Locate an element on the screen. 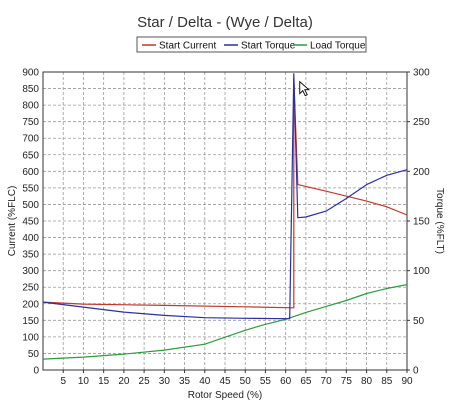 This screenshot has width=450, height=410. y-right-tick-label: 50 is located at coordinates (419, 321).